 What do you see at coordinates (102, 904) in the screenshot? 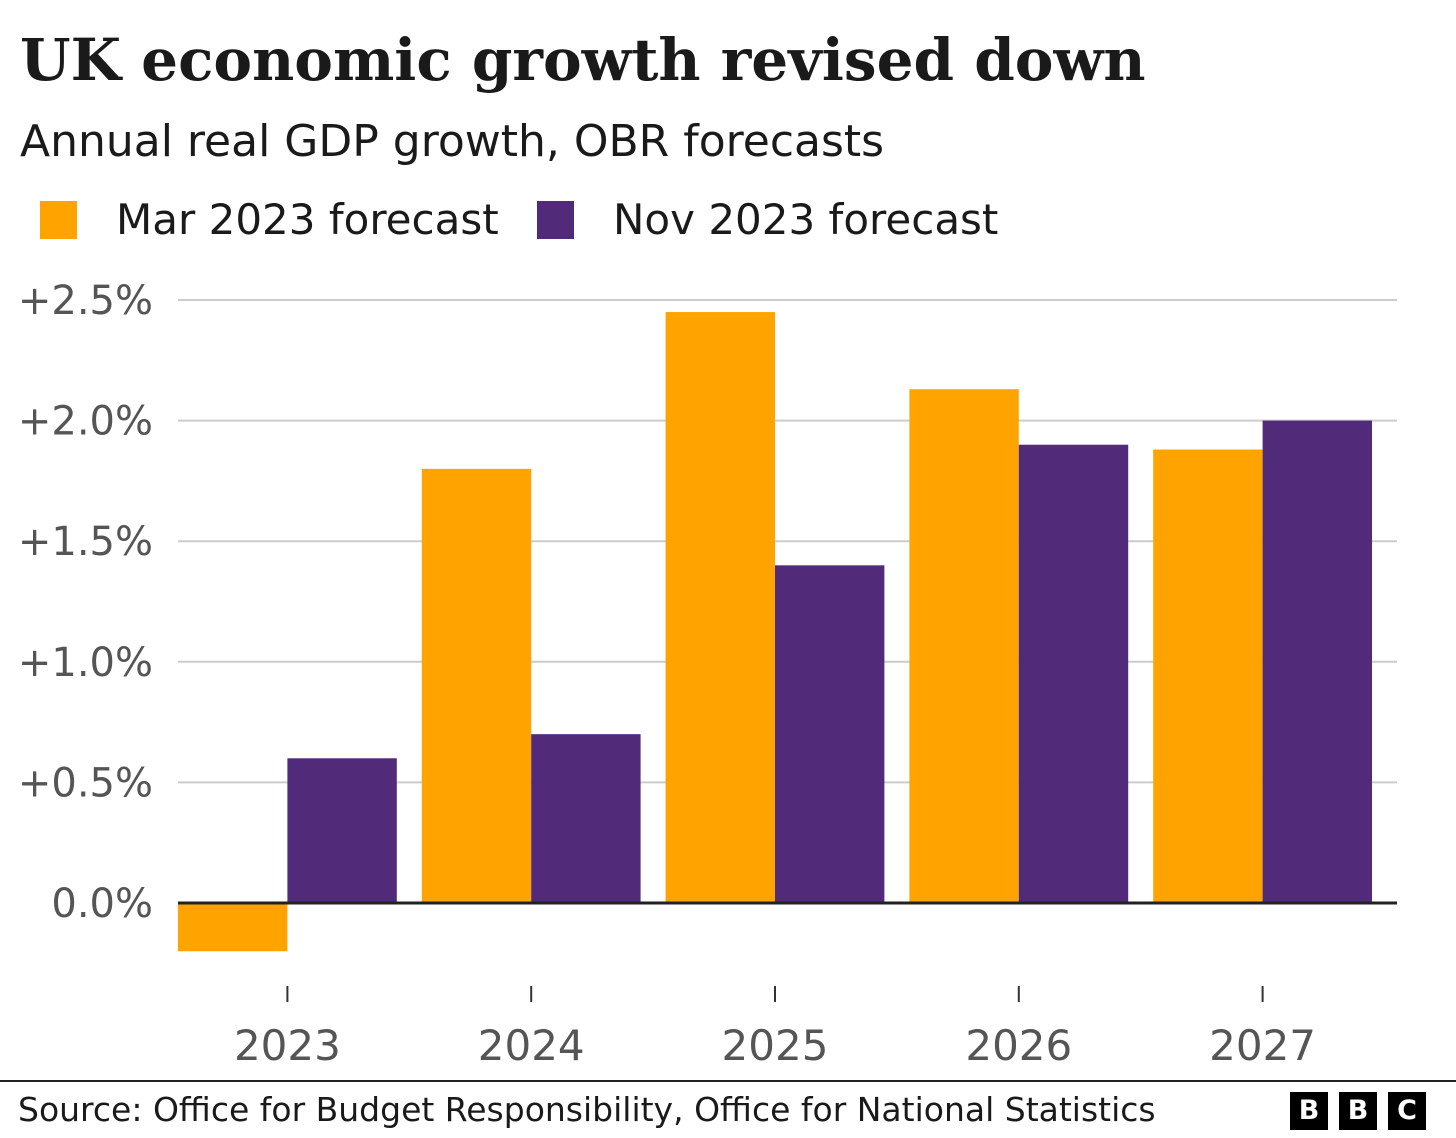
I see `y-tick-label-0-0: 0.0%` at bounding box center [102, 904].